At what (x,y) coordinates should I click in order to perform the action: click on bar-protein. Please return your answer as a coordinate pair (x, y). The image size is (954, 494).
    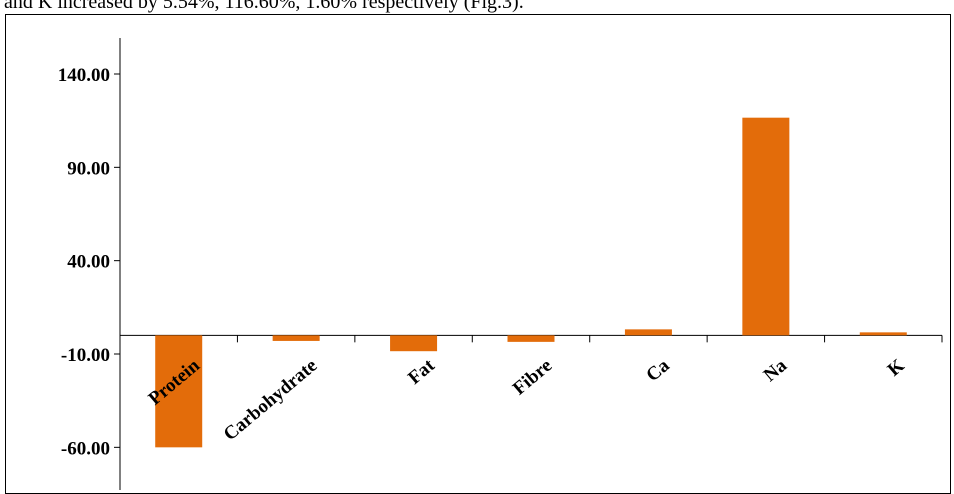
    Looking at the image, I should click on (179, 391).